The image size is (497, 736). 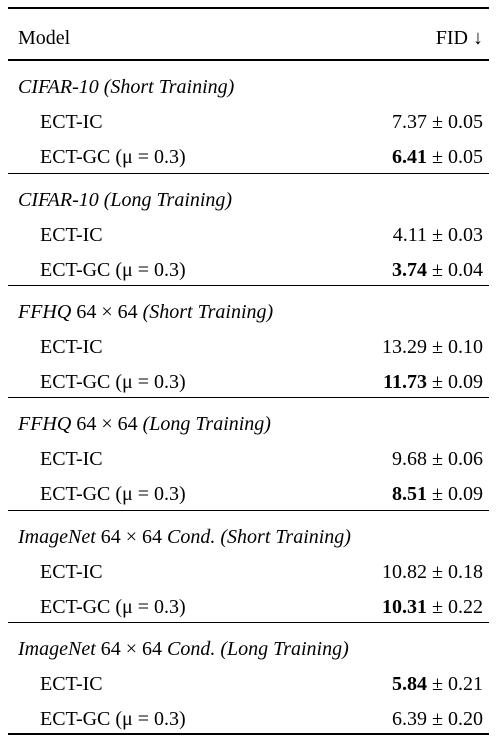 What do you see at coordinates (405, 382) in the screenshot?
I see `fid-mean: 11.73` at bounding box center [405, 382].